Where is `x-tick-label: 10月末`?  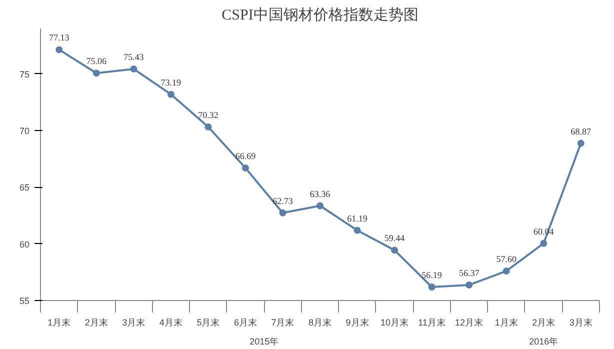 x-tick-label: 10月末 is located at coordinates (394, 323).